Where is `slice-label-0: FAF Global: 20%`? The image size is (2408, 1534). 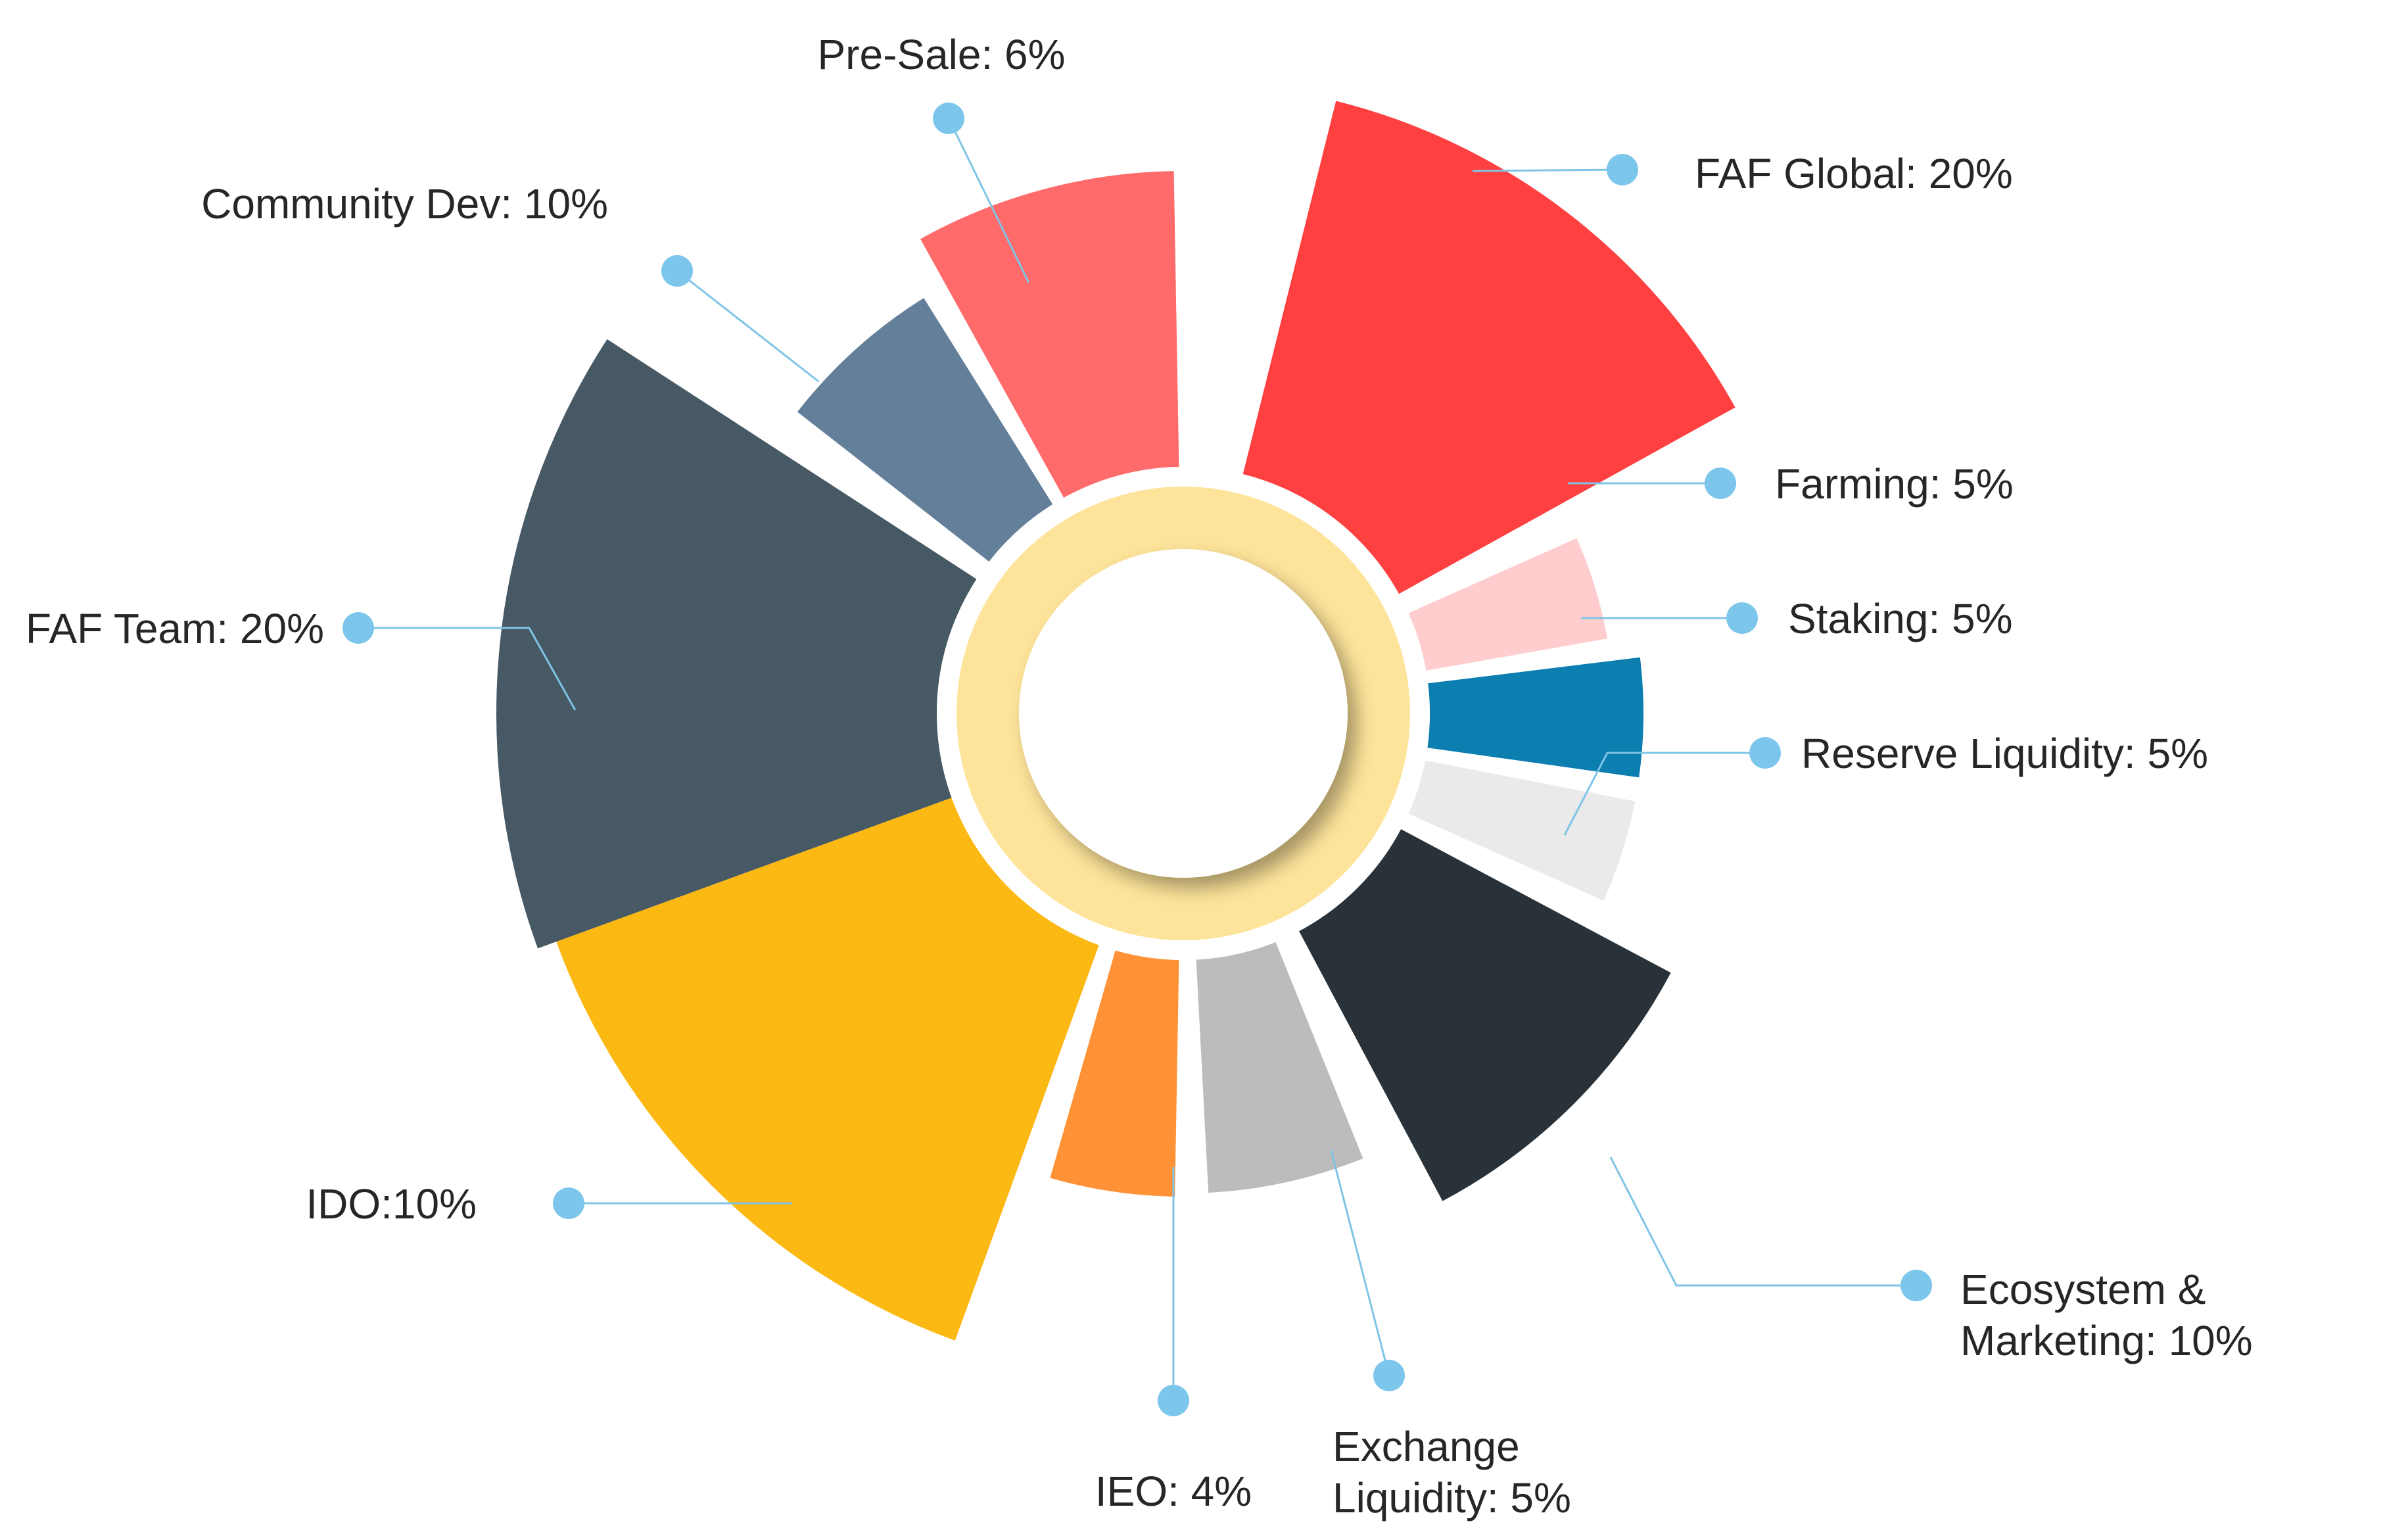
slice-label-0: FAF Global: 20% is located at coordinates (1854, 173).